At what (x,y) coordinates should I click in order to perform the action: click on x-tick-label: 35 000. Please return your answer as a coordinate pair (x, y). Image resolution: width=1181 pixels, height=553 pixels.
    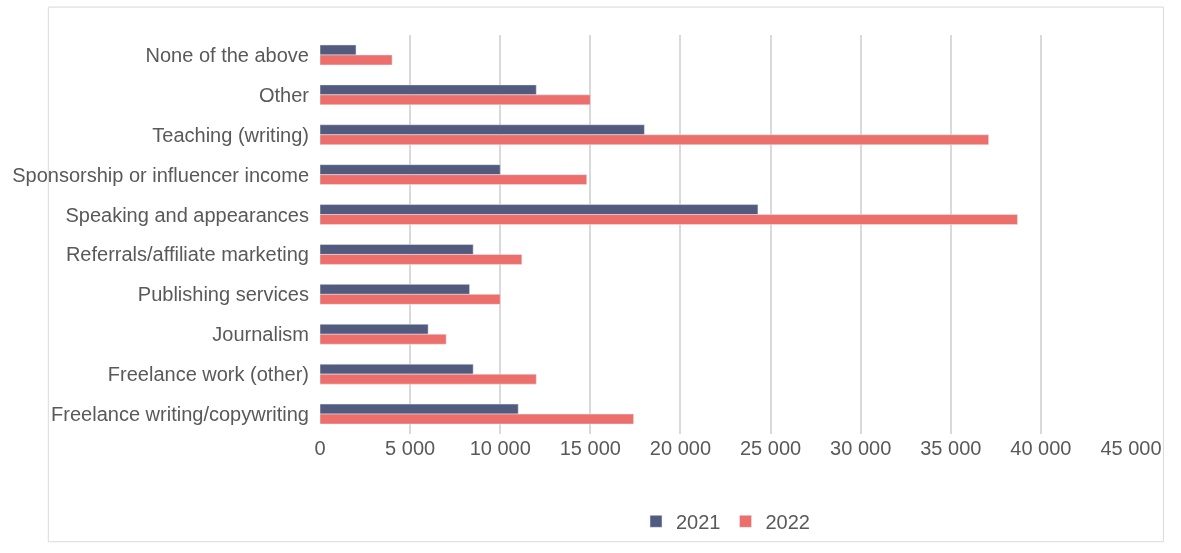
    Looking at the image, I should click on (951, 448).